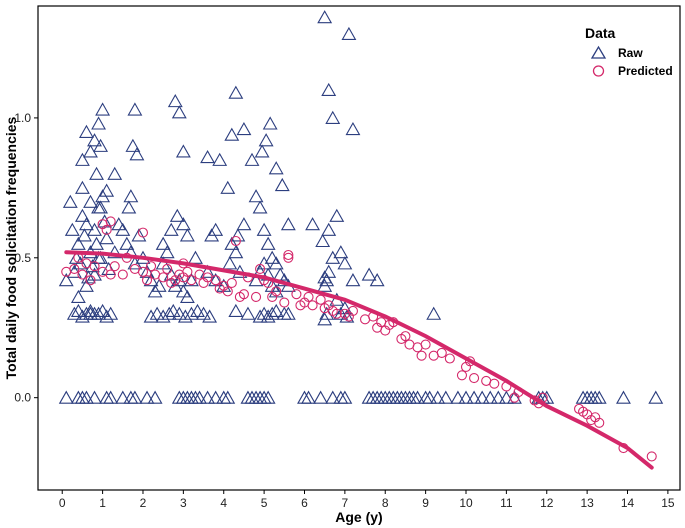 Image resolution: width=685 pixels, height=528 pixels. I want to click on x-tick-label: 7, so click(345, 503).